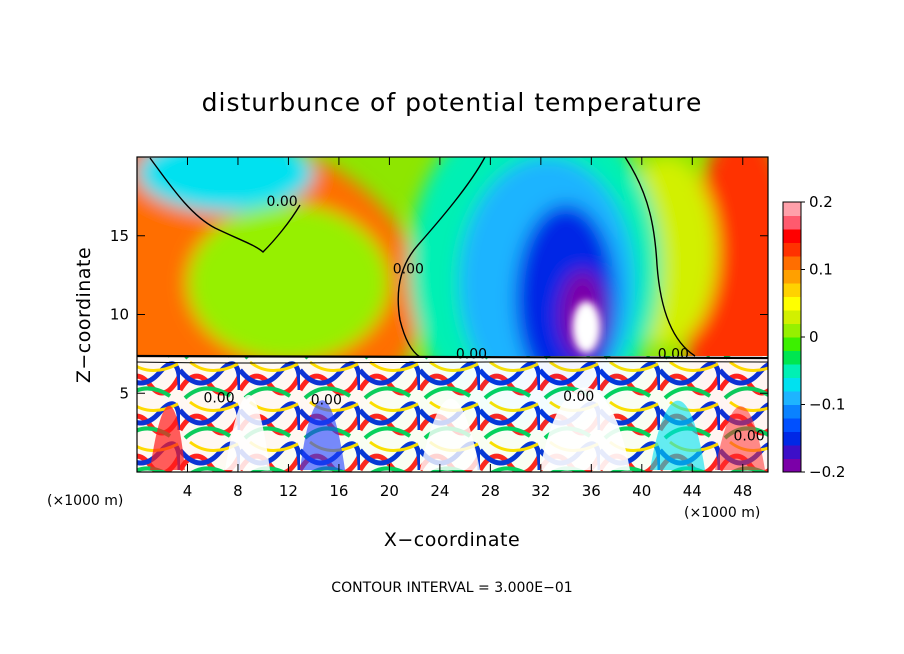  Describe the element at coordinates (586, 327) in the screenshot. I see `cold-core-peak` at that location.